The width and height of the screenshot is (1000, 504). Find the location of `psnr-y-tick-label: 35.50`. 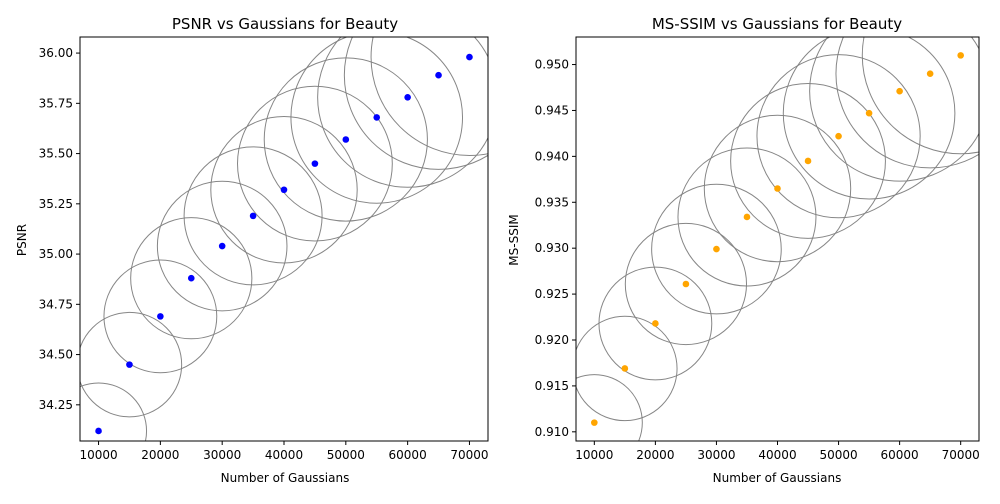

psnr-y-tick-label: 35.50 is located at coordinates (56, 154).